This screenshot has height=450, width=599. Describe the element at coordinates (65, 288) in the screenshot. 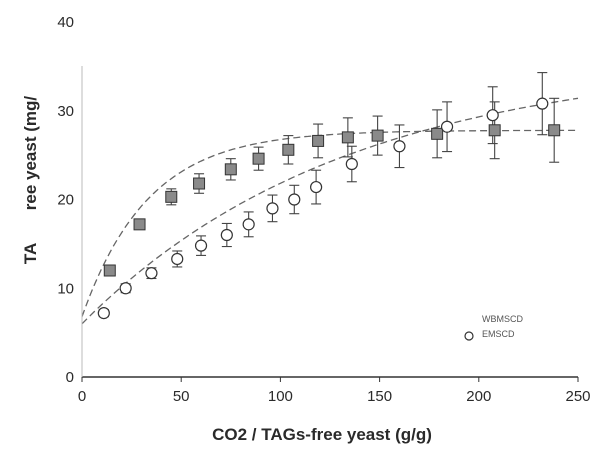

I see `y-tick-label: 10` at that location.